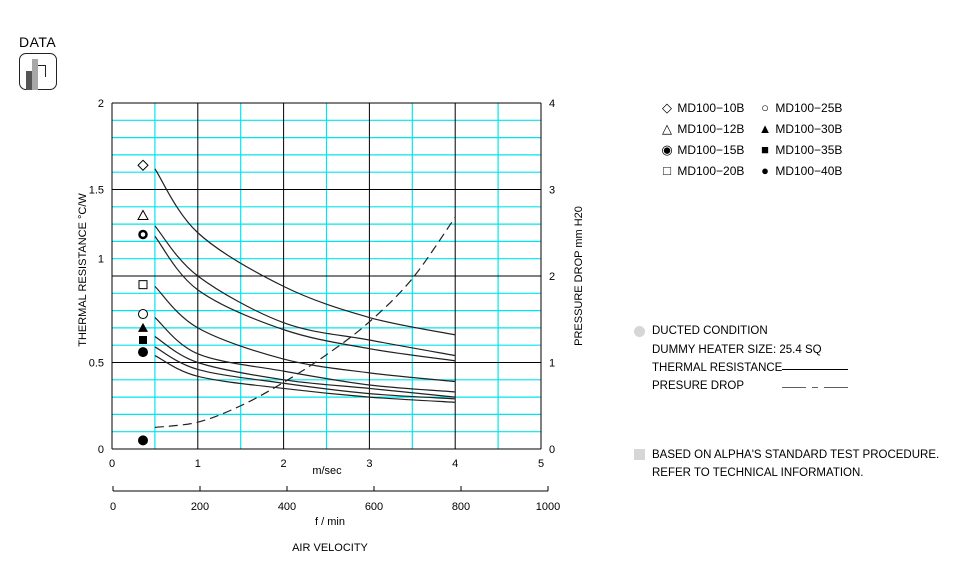  Describe the element at coordinates (717, 368) in the screenshot. I see `thermal-resistance-key: THERMAL RESISTANCE` at that location.